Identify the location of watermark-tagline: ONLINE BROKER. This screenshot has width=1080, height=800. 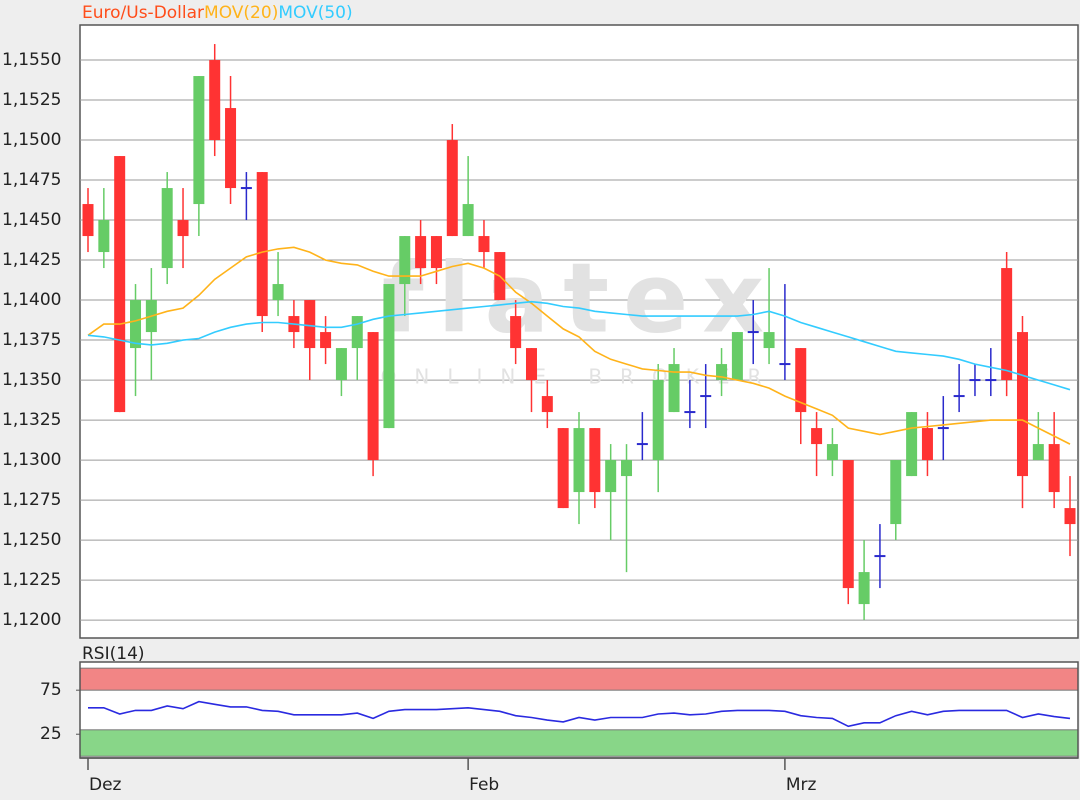
(580, 377).